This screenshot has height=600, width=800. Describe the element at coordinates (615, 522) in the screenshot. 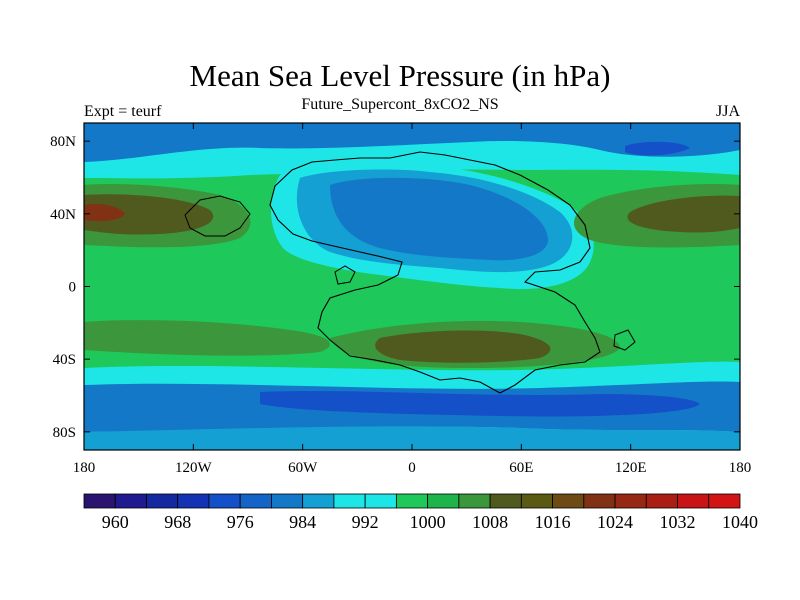

I see `colorbar-label: 1024` at that location.